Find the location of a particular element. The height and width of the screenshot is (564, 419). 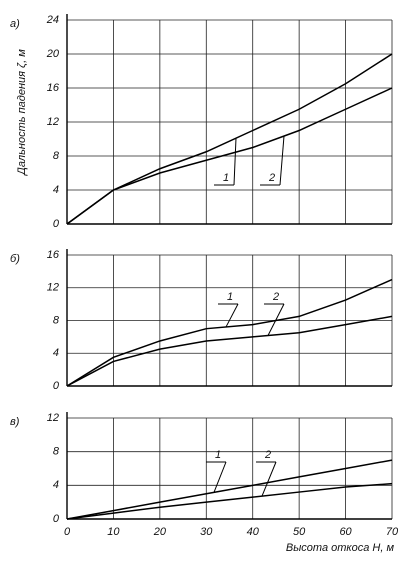

x-tick-label: 10 is located at coordinates (113, 532).